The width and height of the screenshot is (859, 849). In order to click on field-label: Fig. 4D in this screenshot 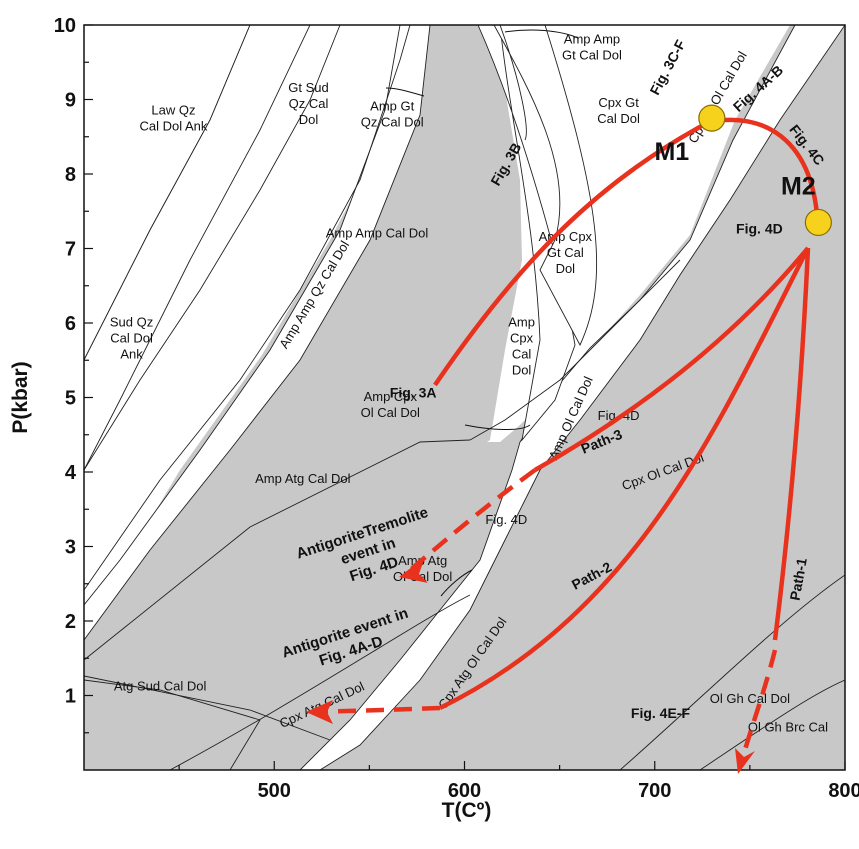, I will do `click(506, 519)`.